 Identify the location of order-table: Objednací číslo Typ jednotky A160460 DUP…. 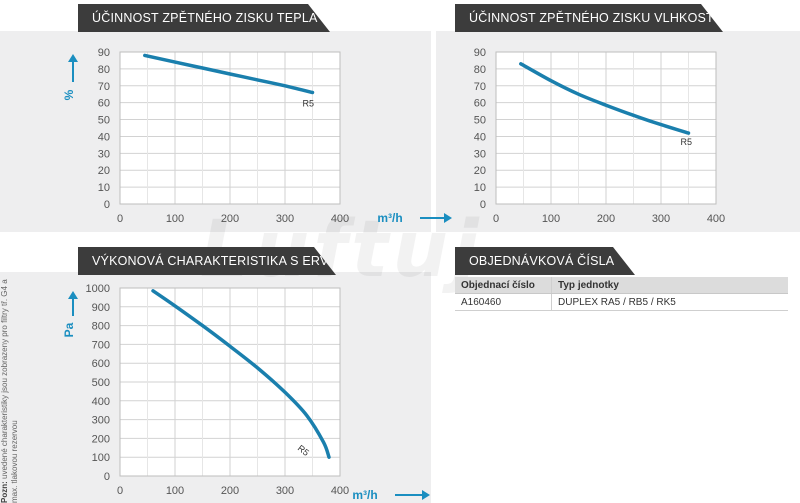
(621, 294).